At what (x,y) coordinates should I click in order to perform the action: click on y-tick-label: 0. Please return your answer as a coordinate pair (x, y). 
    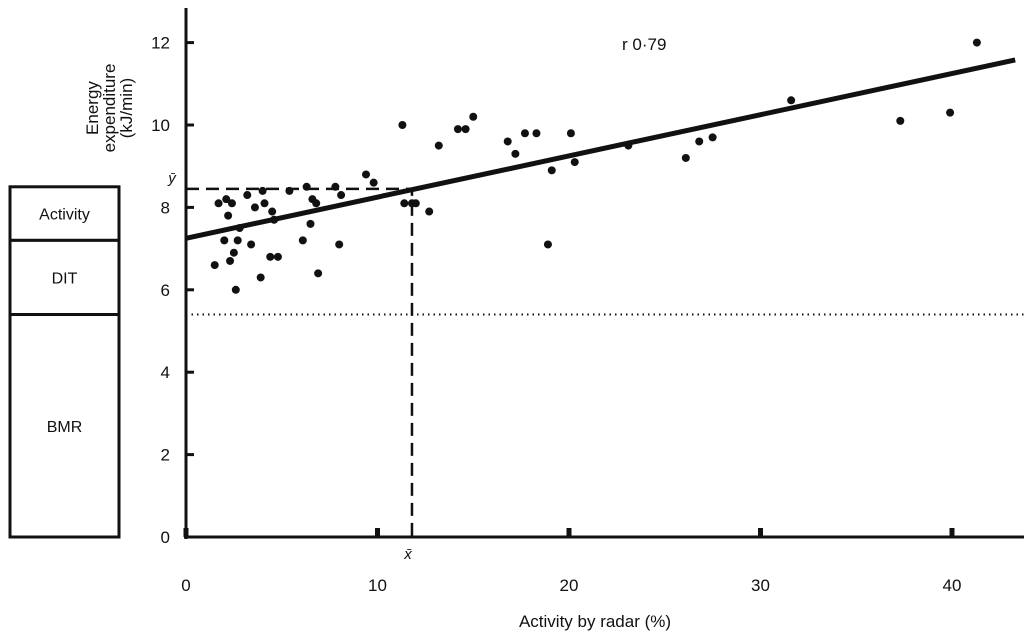
    Looking at the image, I should click on (165, 537).